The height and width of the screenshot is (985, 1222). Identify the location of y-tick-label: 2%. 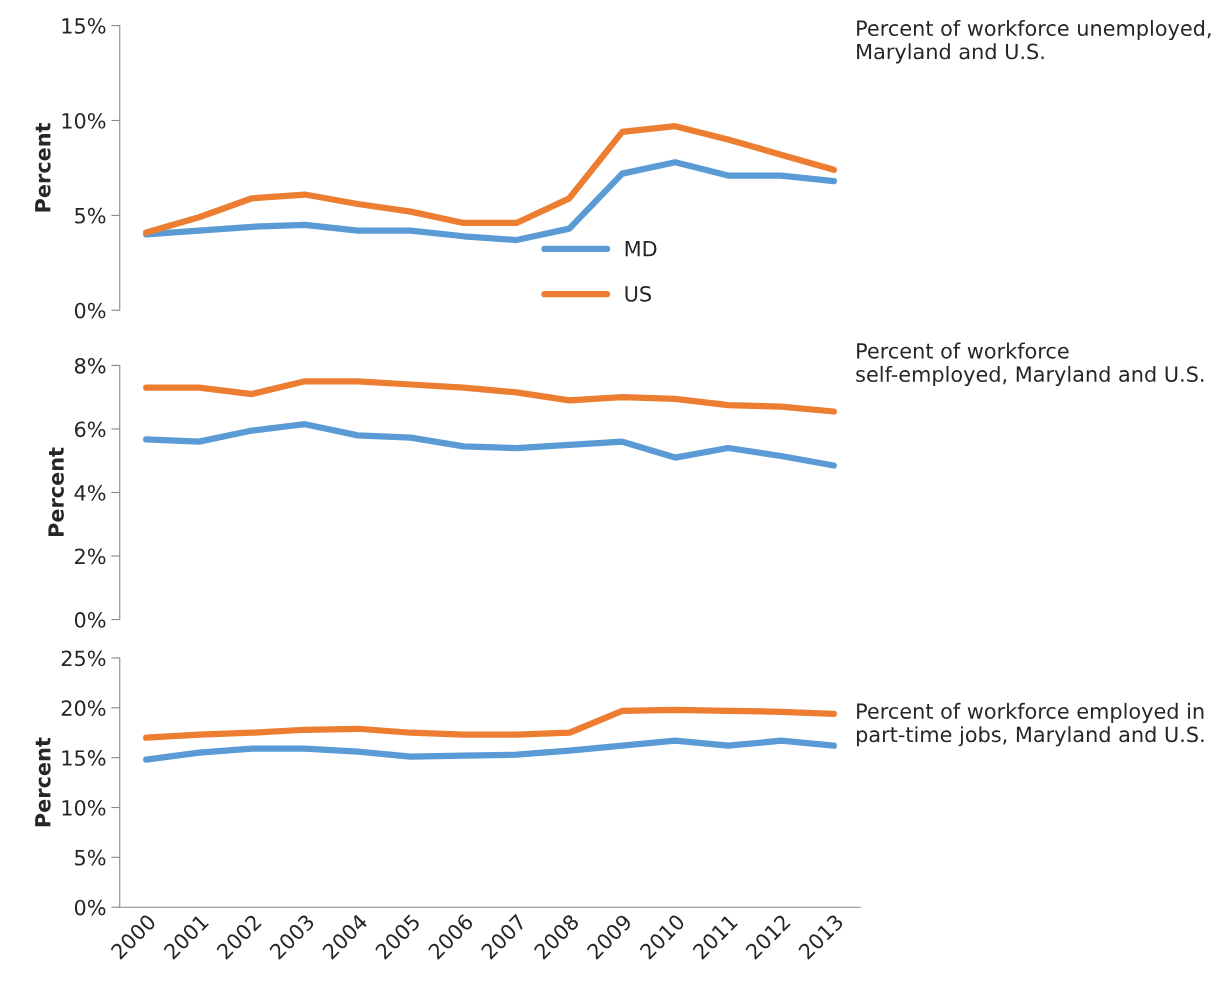
(90, 556).